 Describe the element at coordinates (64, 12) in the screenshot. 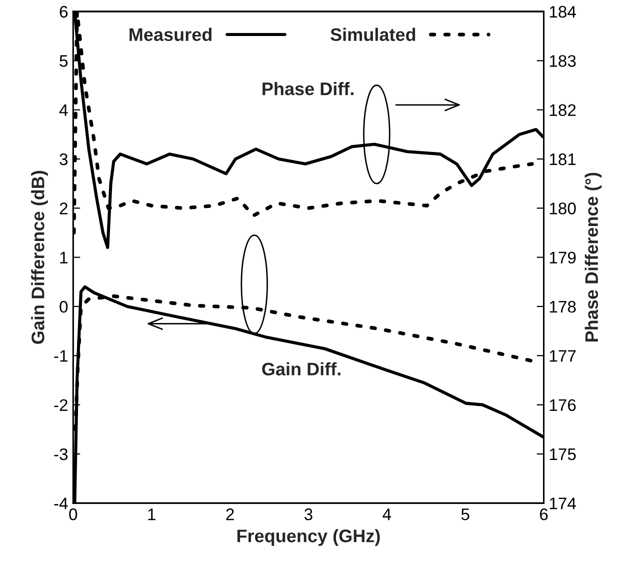

I see `y-tick-label: 6` at that location.